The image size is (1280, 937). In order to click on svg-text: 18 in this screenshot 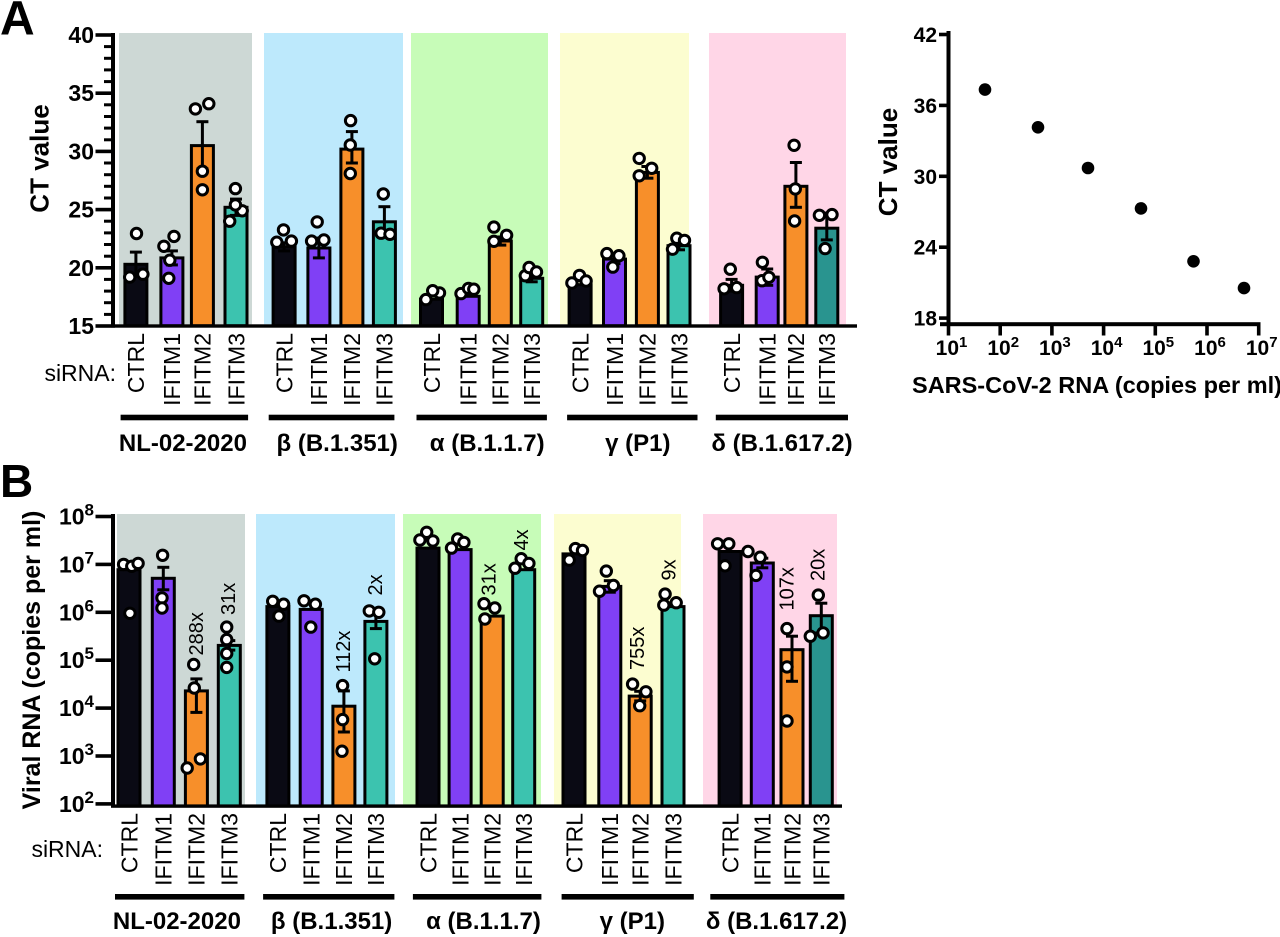, I will do `click(926, 319)`.